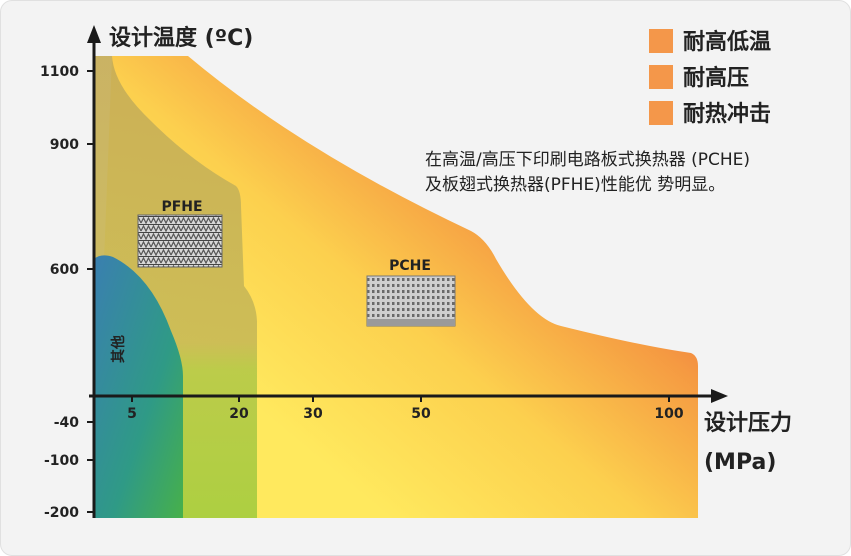  I want to click on legend-label-2: 耐高压, so click(716, 78).